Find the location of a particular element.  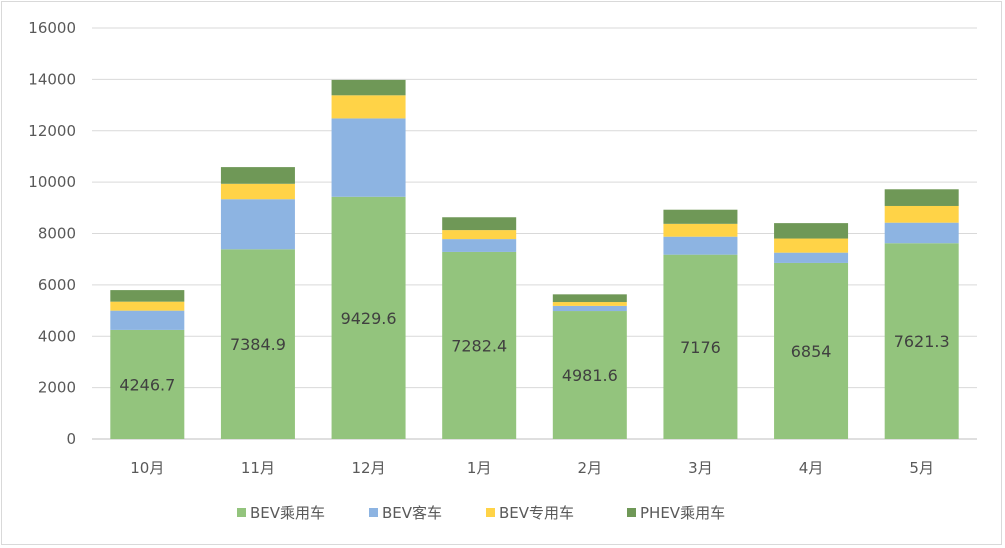

y-tick-label: 0 is located at coordinates (71, 439).